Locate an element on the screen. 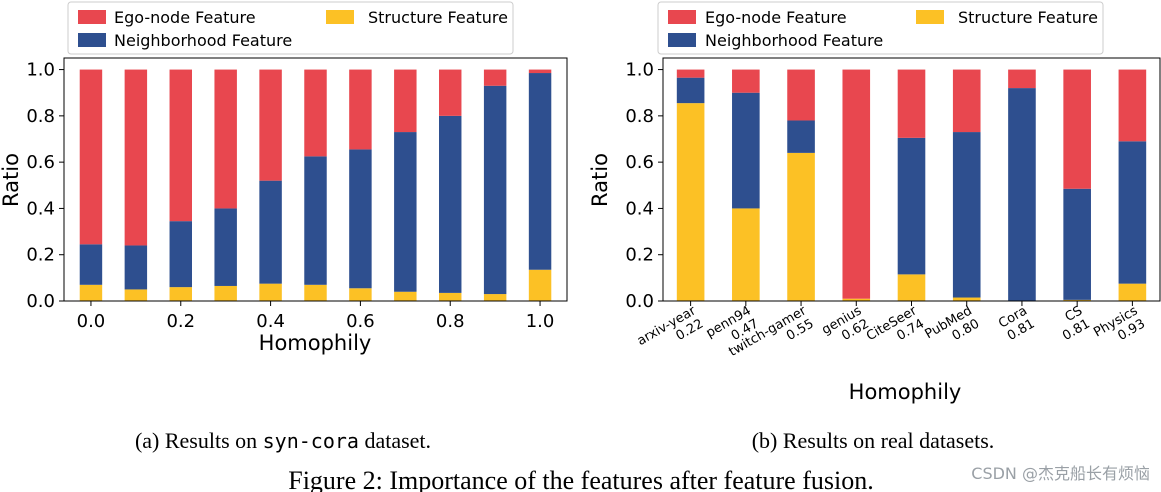 The image size is (1161, 492). watermark: CSDN @杰克船长有烦恼 is located at coordinates (1060, 473).